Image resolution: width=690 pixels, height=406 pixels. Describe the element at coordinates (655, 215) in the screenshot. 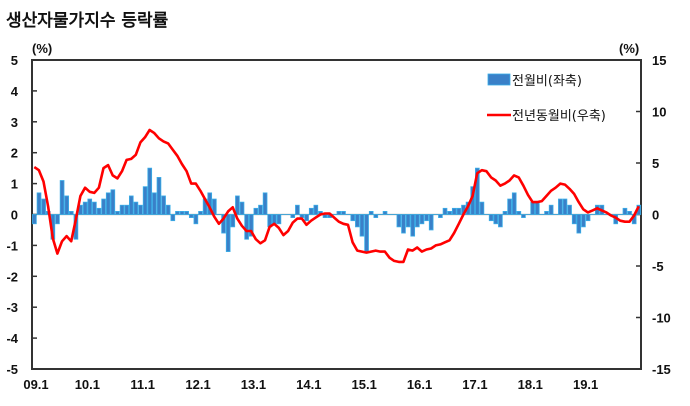

I see `right-tick-label: 0` at that location.